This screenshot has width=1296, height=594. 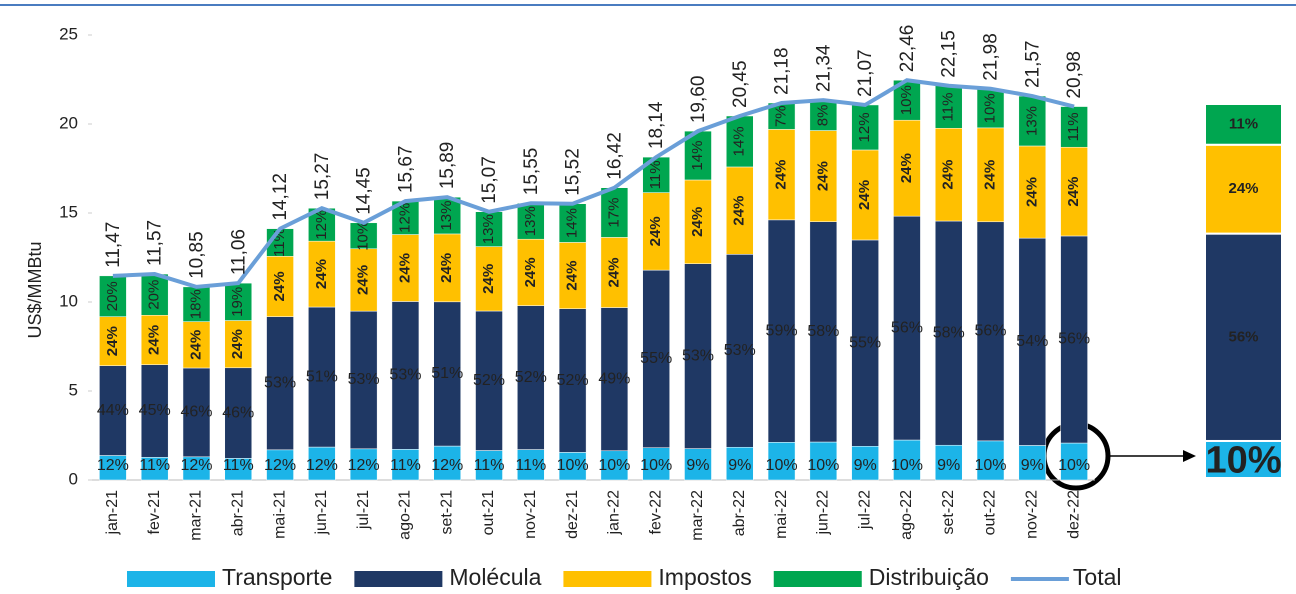 I want to click on x-tick-label: jan-21, so click(x=112, y=513).